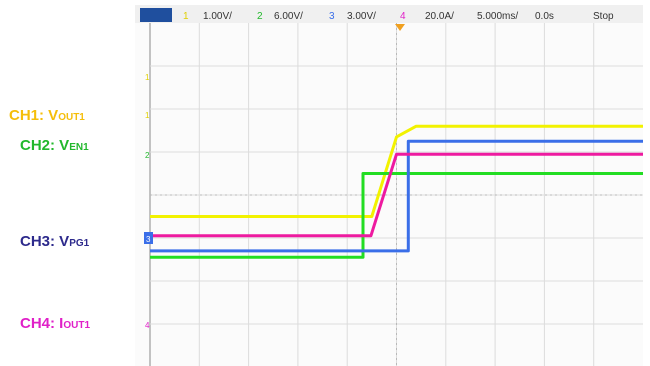 This screenshot has height=366, width=650. What do you see at coordinates (603, 16) in the screenshot?
I see `run-status: Stop` at bounding box center [603, 16].